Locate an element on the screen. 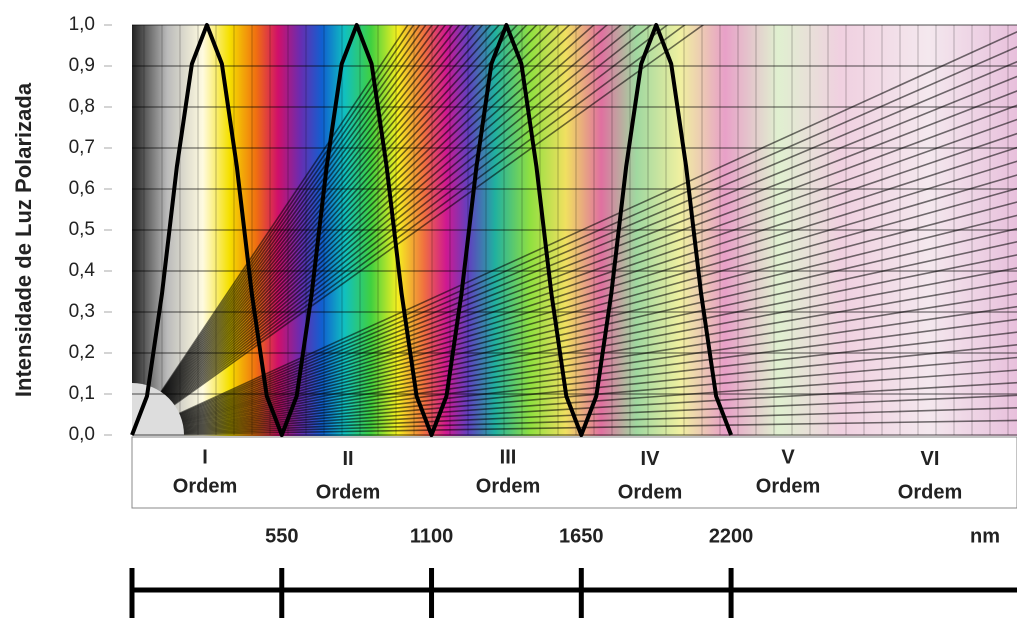  order-numeral: VI is located at coordinates (930, 459).